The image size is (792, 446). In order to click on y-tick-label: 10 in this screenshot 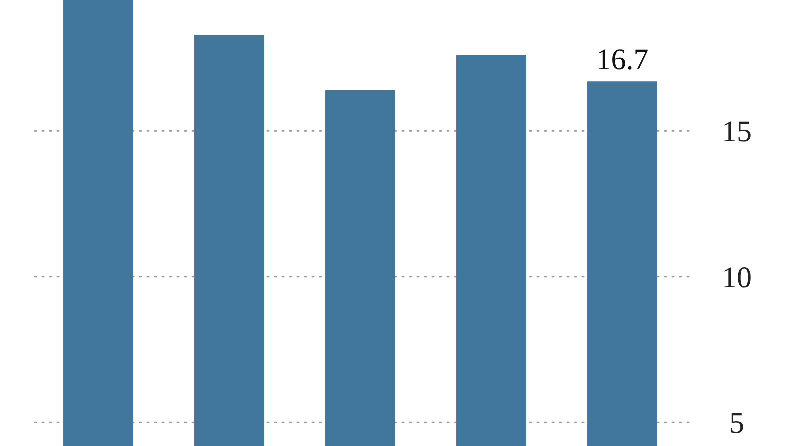, I will do `click(737, 277)`.